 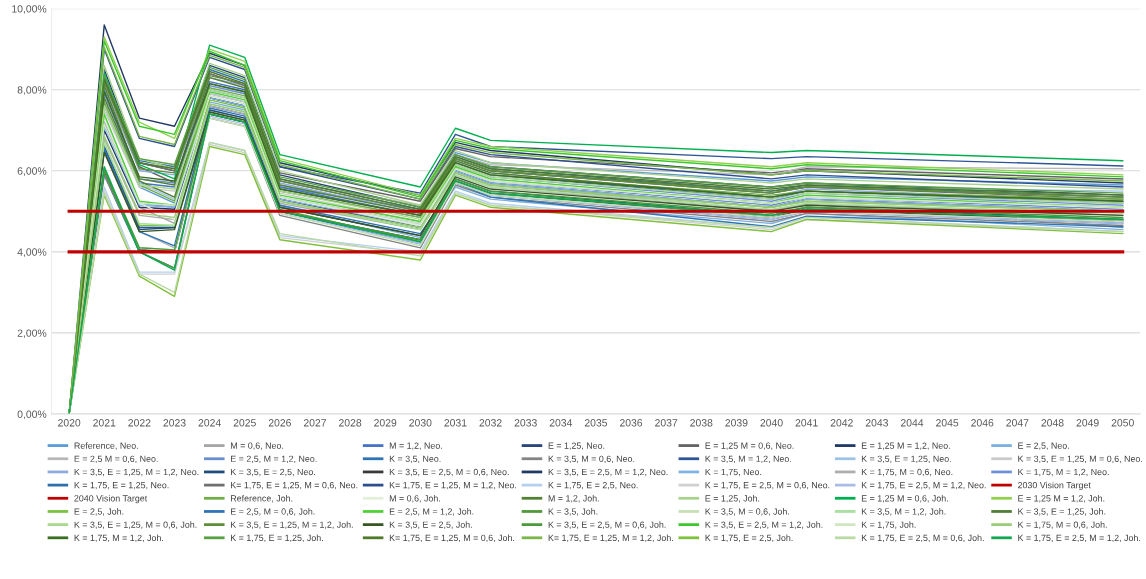 What do you see at coordinates (576, 446) in the screenshot?
I see `legend-label: E = 1,25, Neo.` at bounding box center [576, 446].